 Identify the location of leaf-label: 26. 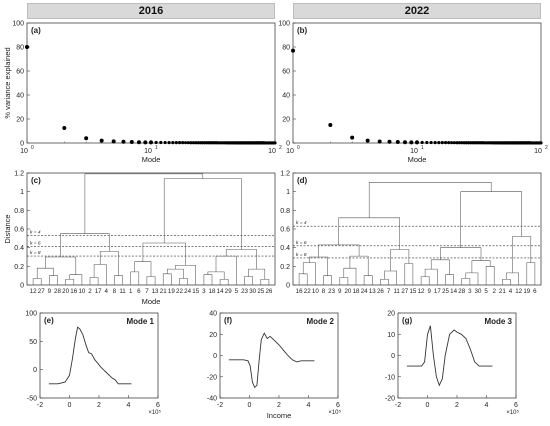
(380, 291).